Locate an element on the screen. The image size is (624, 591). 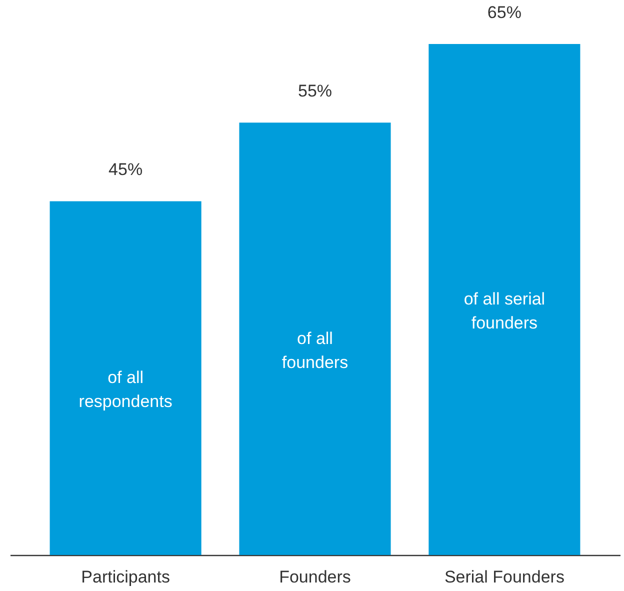
data-label: 65% is located at coordinates (504, 12).